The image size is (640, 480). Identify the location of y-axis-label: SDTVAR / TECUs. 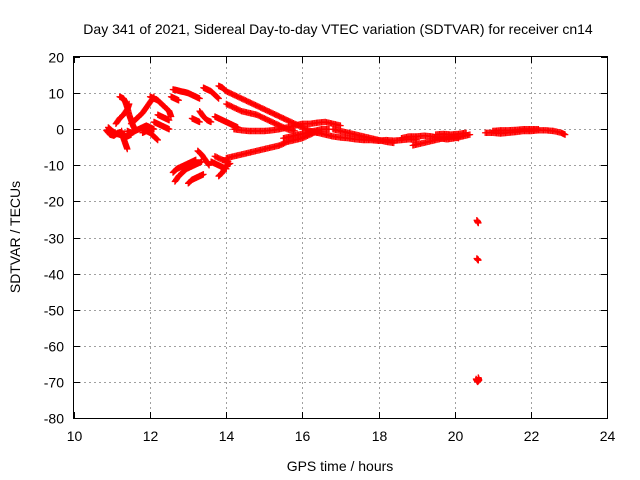
(15, 237).